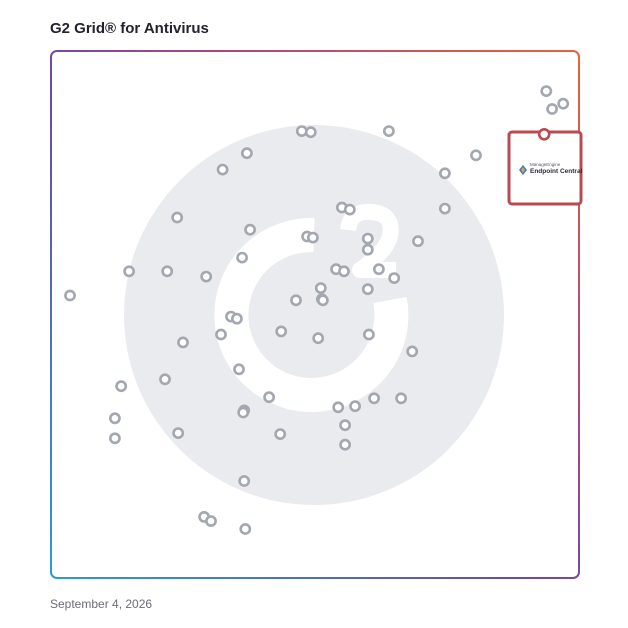 The height and width of the screenshot is (628, 628). I want to click on highlight-logo-small: ManageEngine, so click(545, 164).